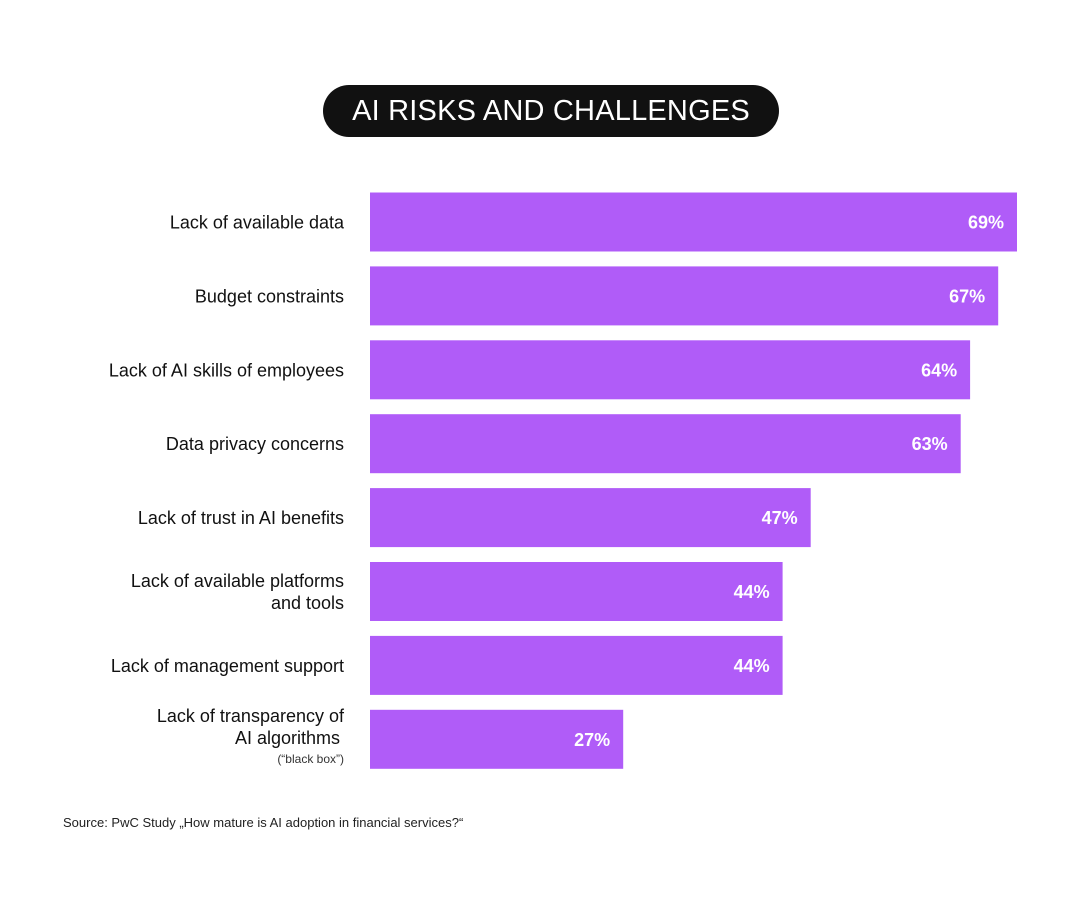 This screenshot has height=916, width=1080. What do you see at coordinates (752, 666) in the screenshot?
I see `value-label-7: 44%` at bounding box center [752, 666].